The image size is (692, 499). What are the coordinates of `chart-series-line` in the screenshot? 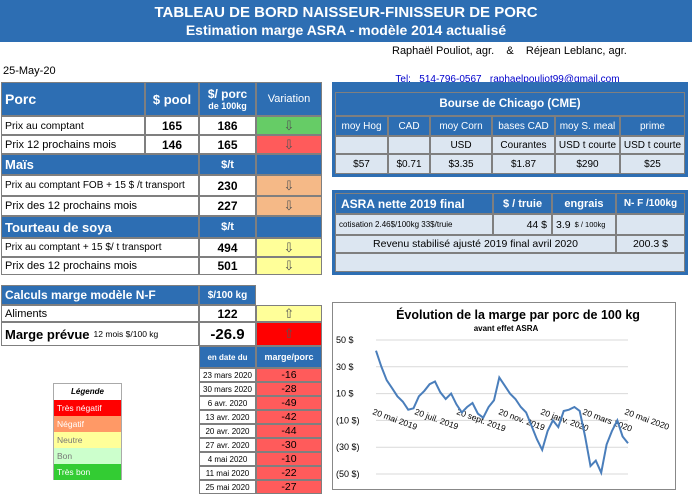 It's located at (502, 413).